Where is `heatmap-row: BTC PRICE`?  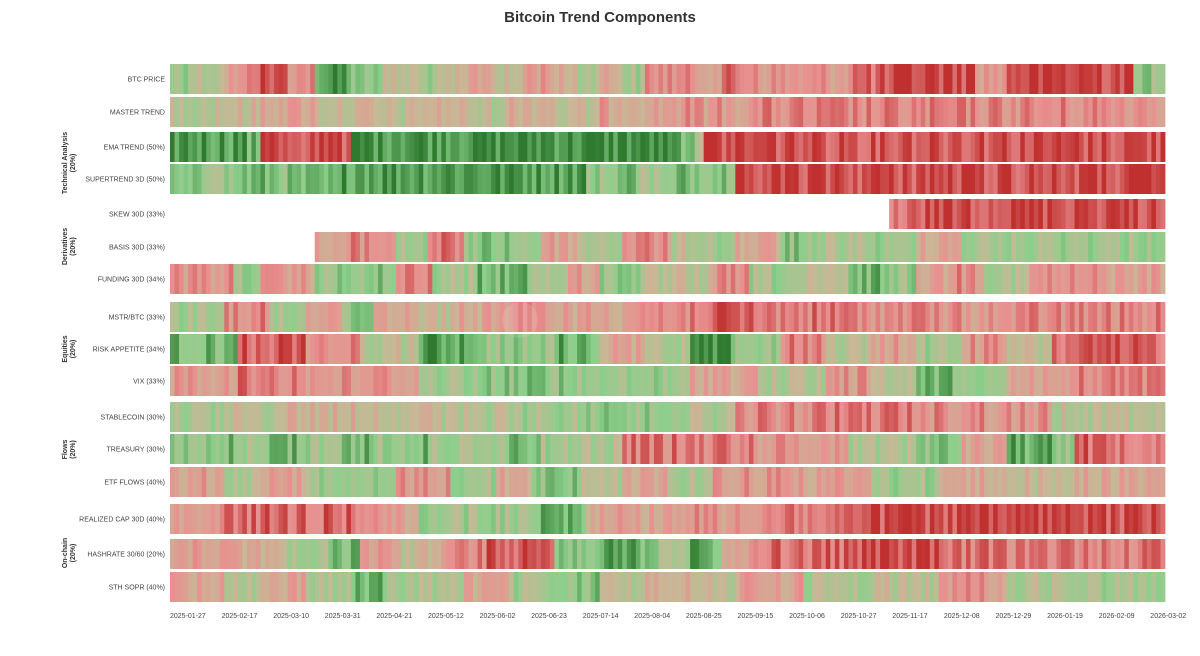
heatmap-row: BTC PRICE is located at coordinates (647, 79).